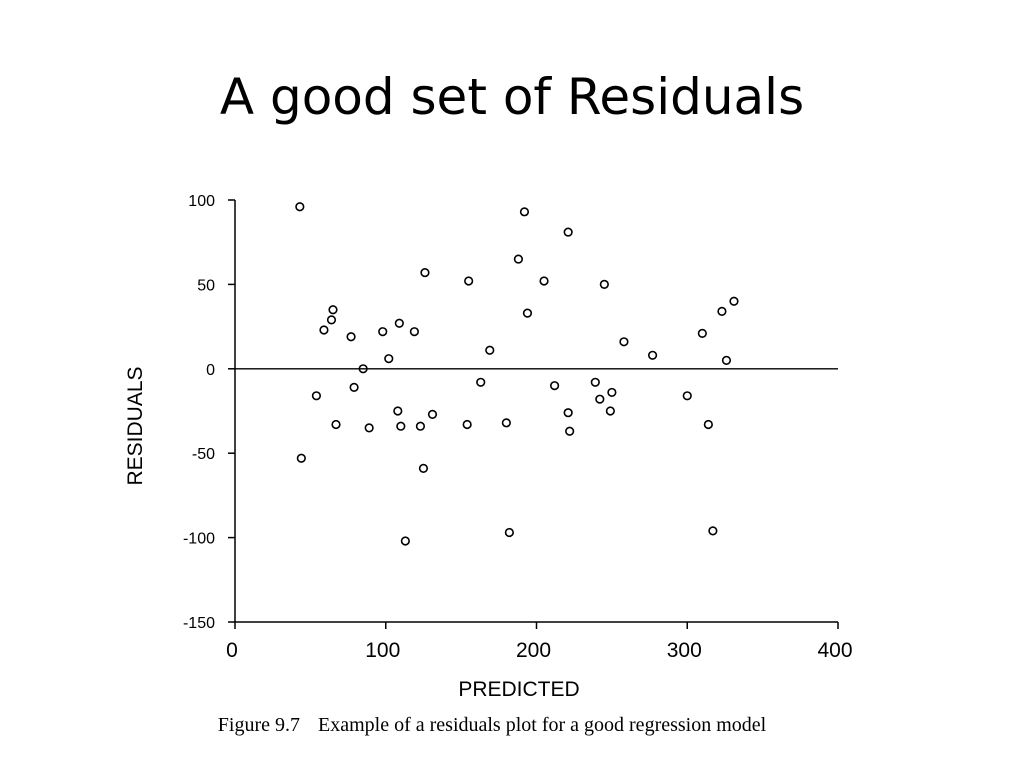  Describe the element at coordinates (203, 454) in the screenshot. I see `y-tick-label: -50` at that location.